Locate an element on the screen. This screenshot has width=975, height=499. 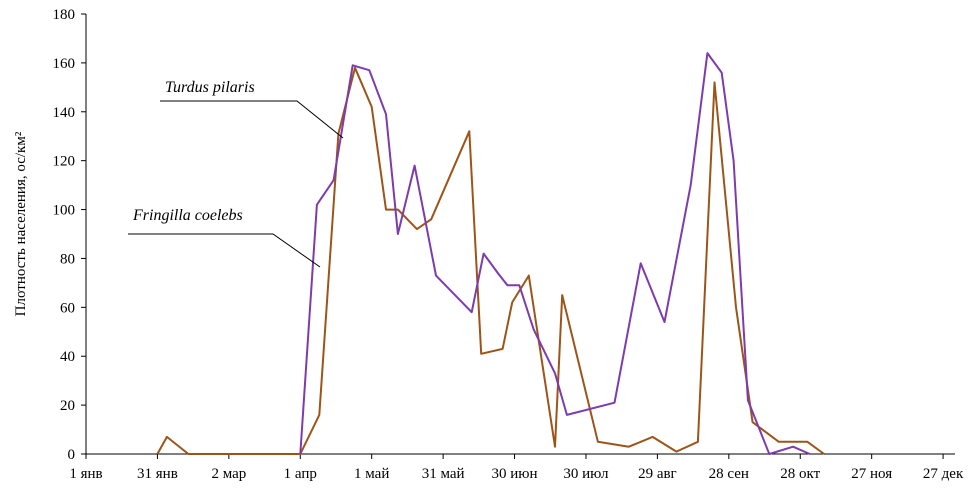
y-tick-label: 120 is located at coordinates (64, 162).